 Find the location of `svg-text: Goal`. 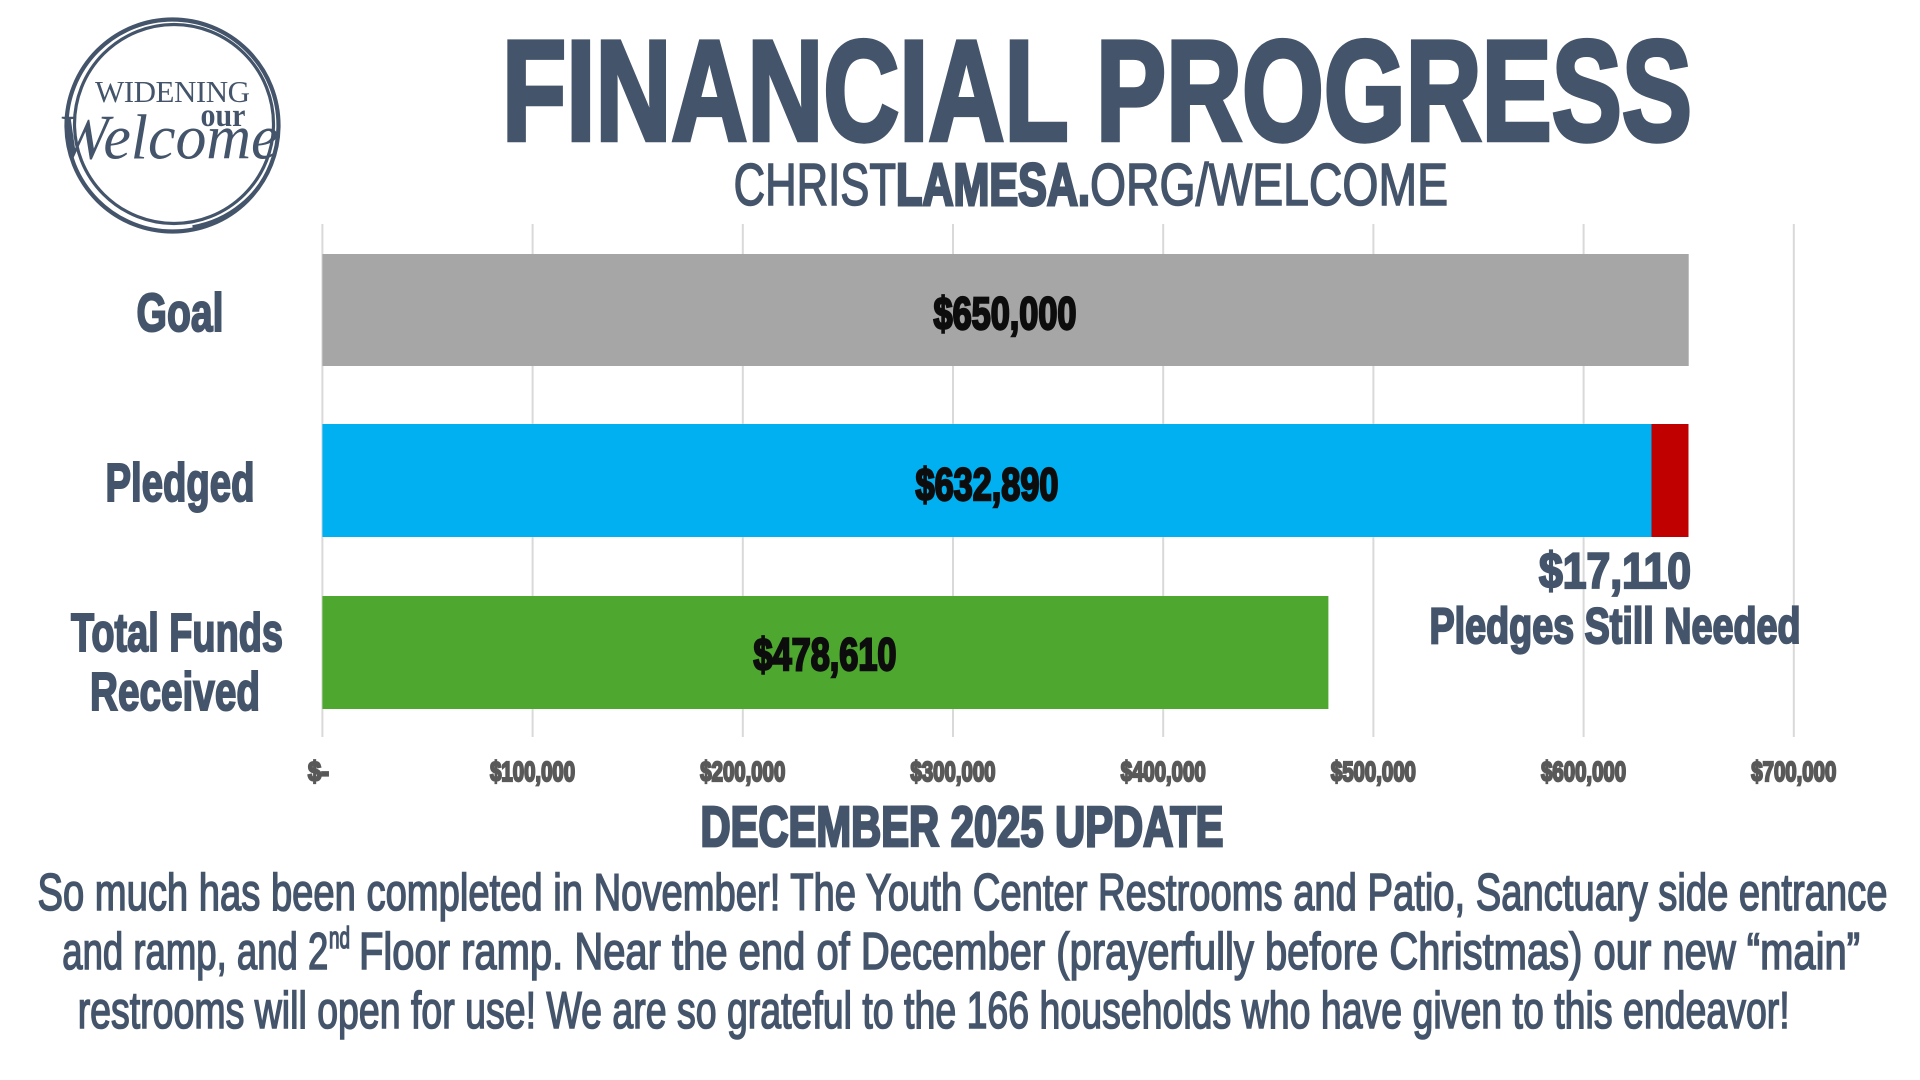

svg-text: Goal is located at coordinates (180, 313).